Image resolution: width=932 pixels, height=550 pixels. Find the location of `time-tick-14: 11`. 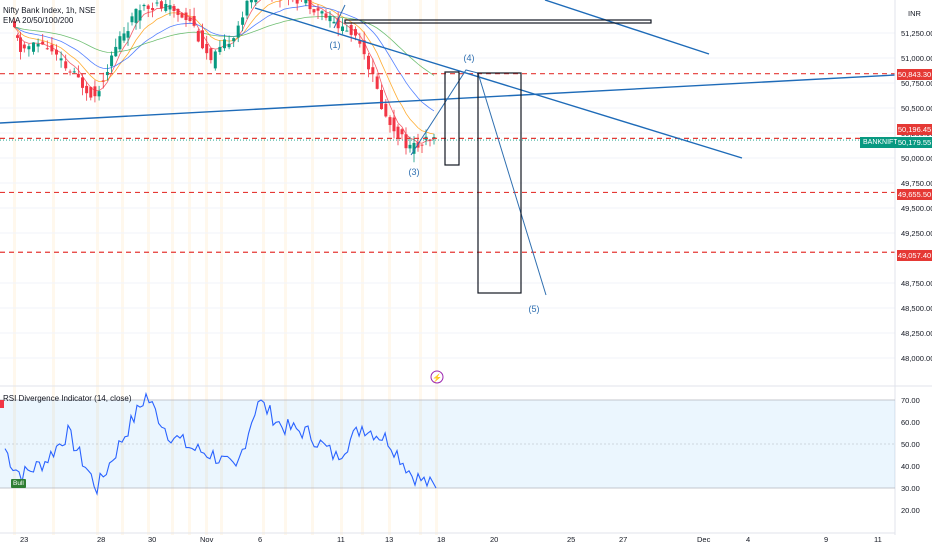

time-tick-14: 11 is located at coordinates (878, 539).